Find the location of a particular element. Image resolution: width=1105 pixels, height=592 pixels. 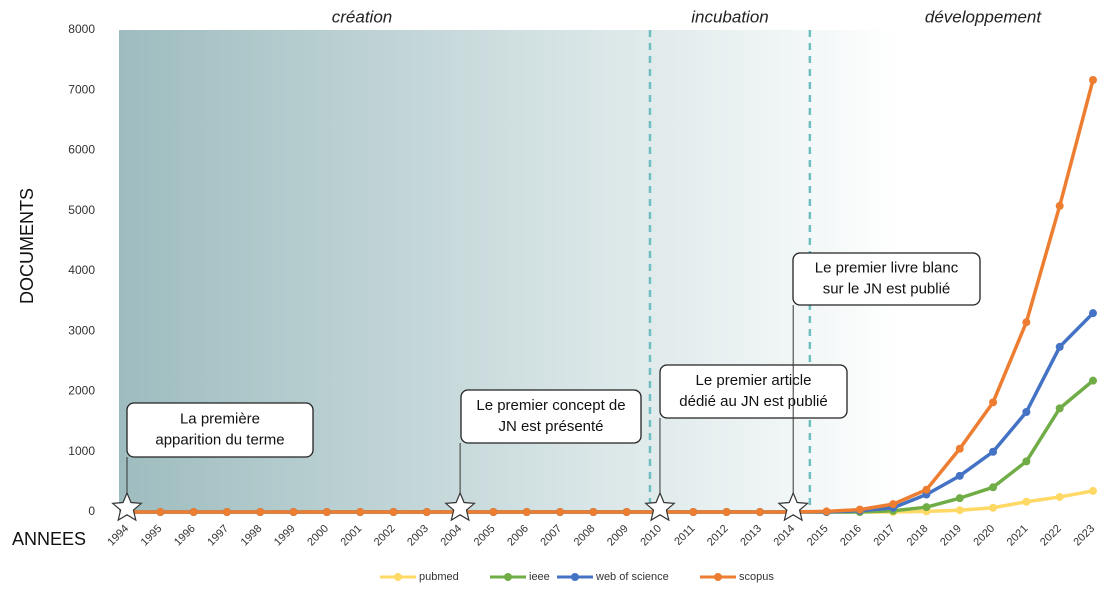

annotation-text: Le premier livre blanc is located at coordinates (887, 267).